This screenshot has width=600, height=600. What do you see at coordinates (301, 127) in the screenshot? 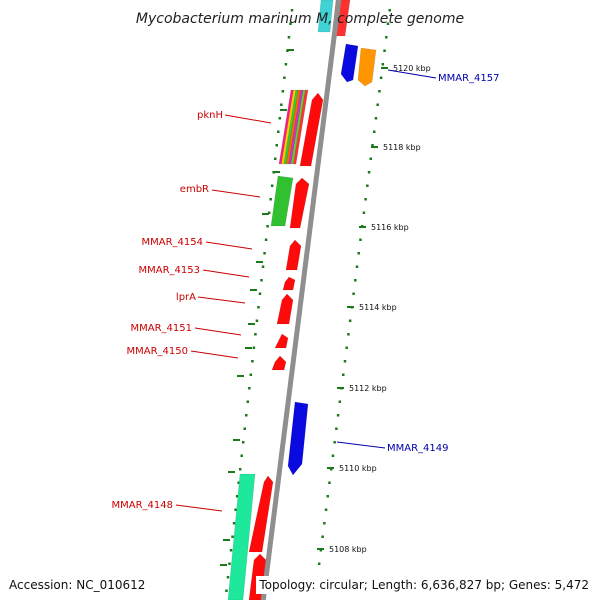
I see `gene-stripe` at bounding box center [301, 127].